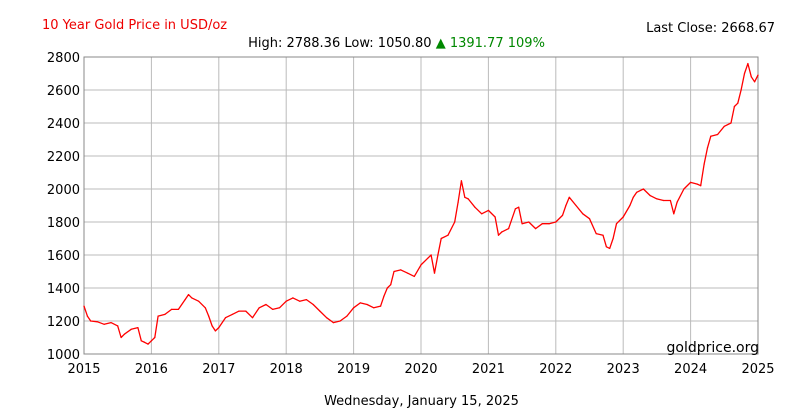 The image size is (793, 419). What do you see at coordinates (359, 43) in the screenshot?
I see `low-label: Low:` at bounding box center [359, 43].